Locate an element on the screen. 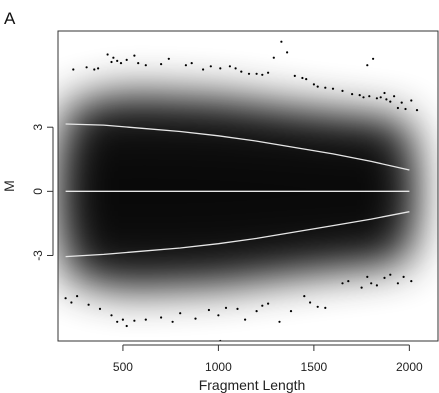  panel-letter: A is located at coordinates (10, 18).